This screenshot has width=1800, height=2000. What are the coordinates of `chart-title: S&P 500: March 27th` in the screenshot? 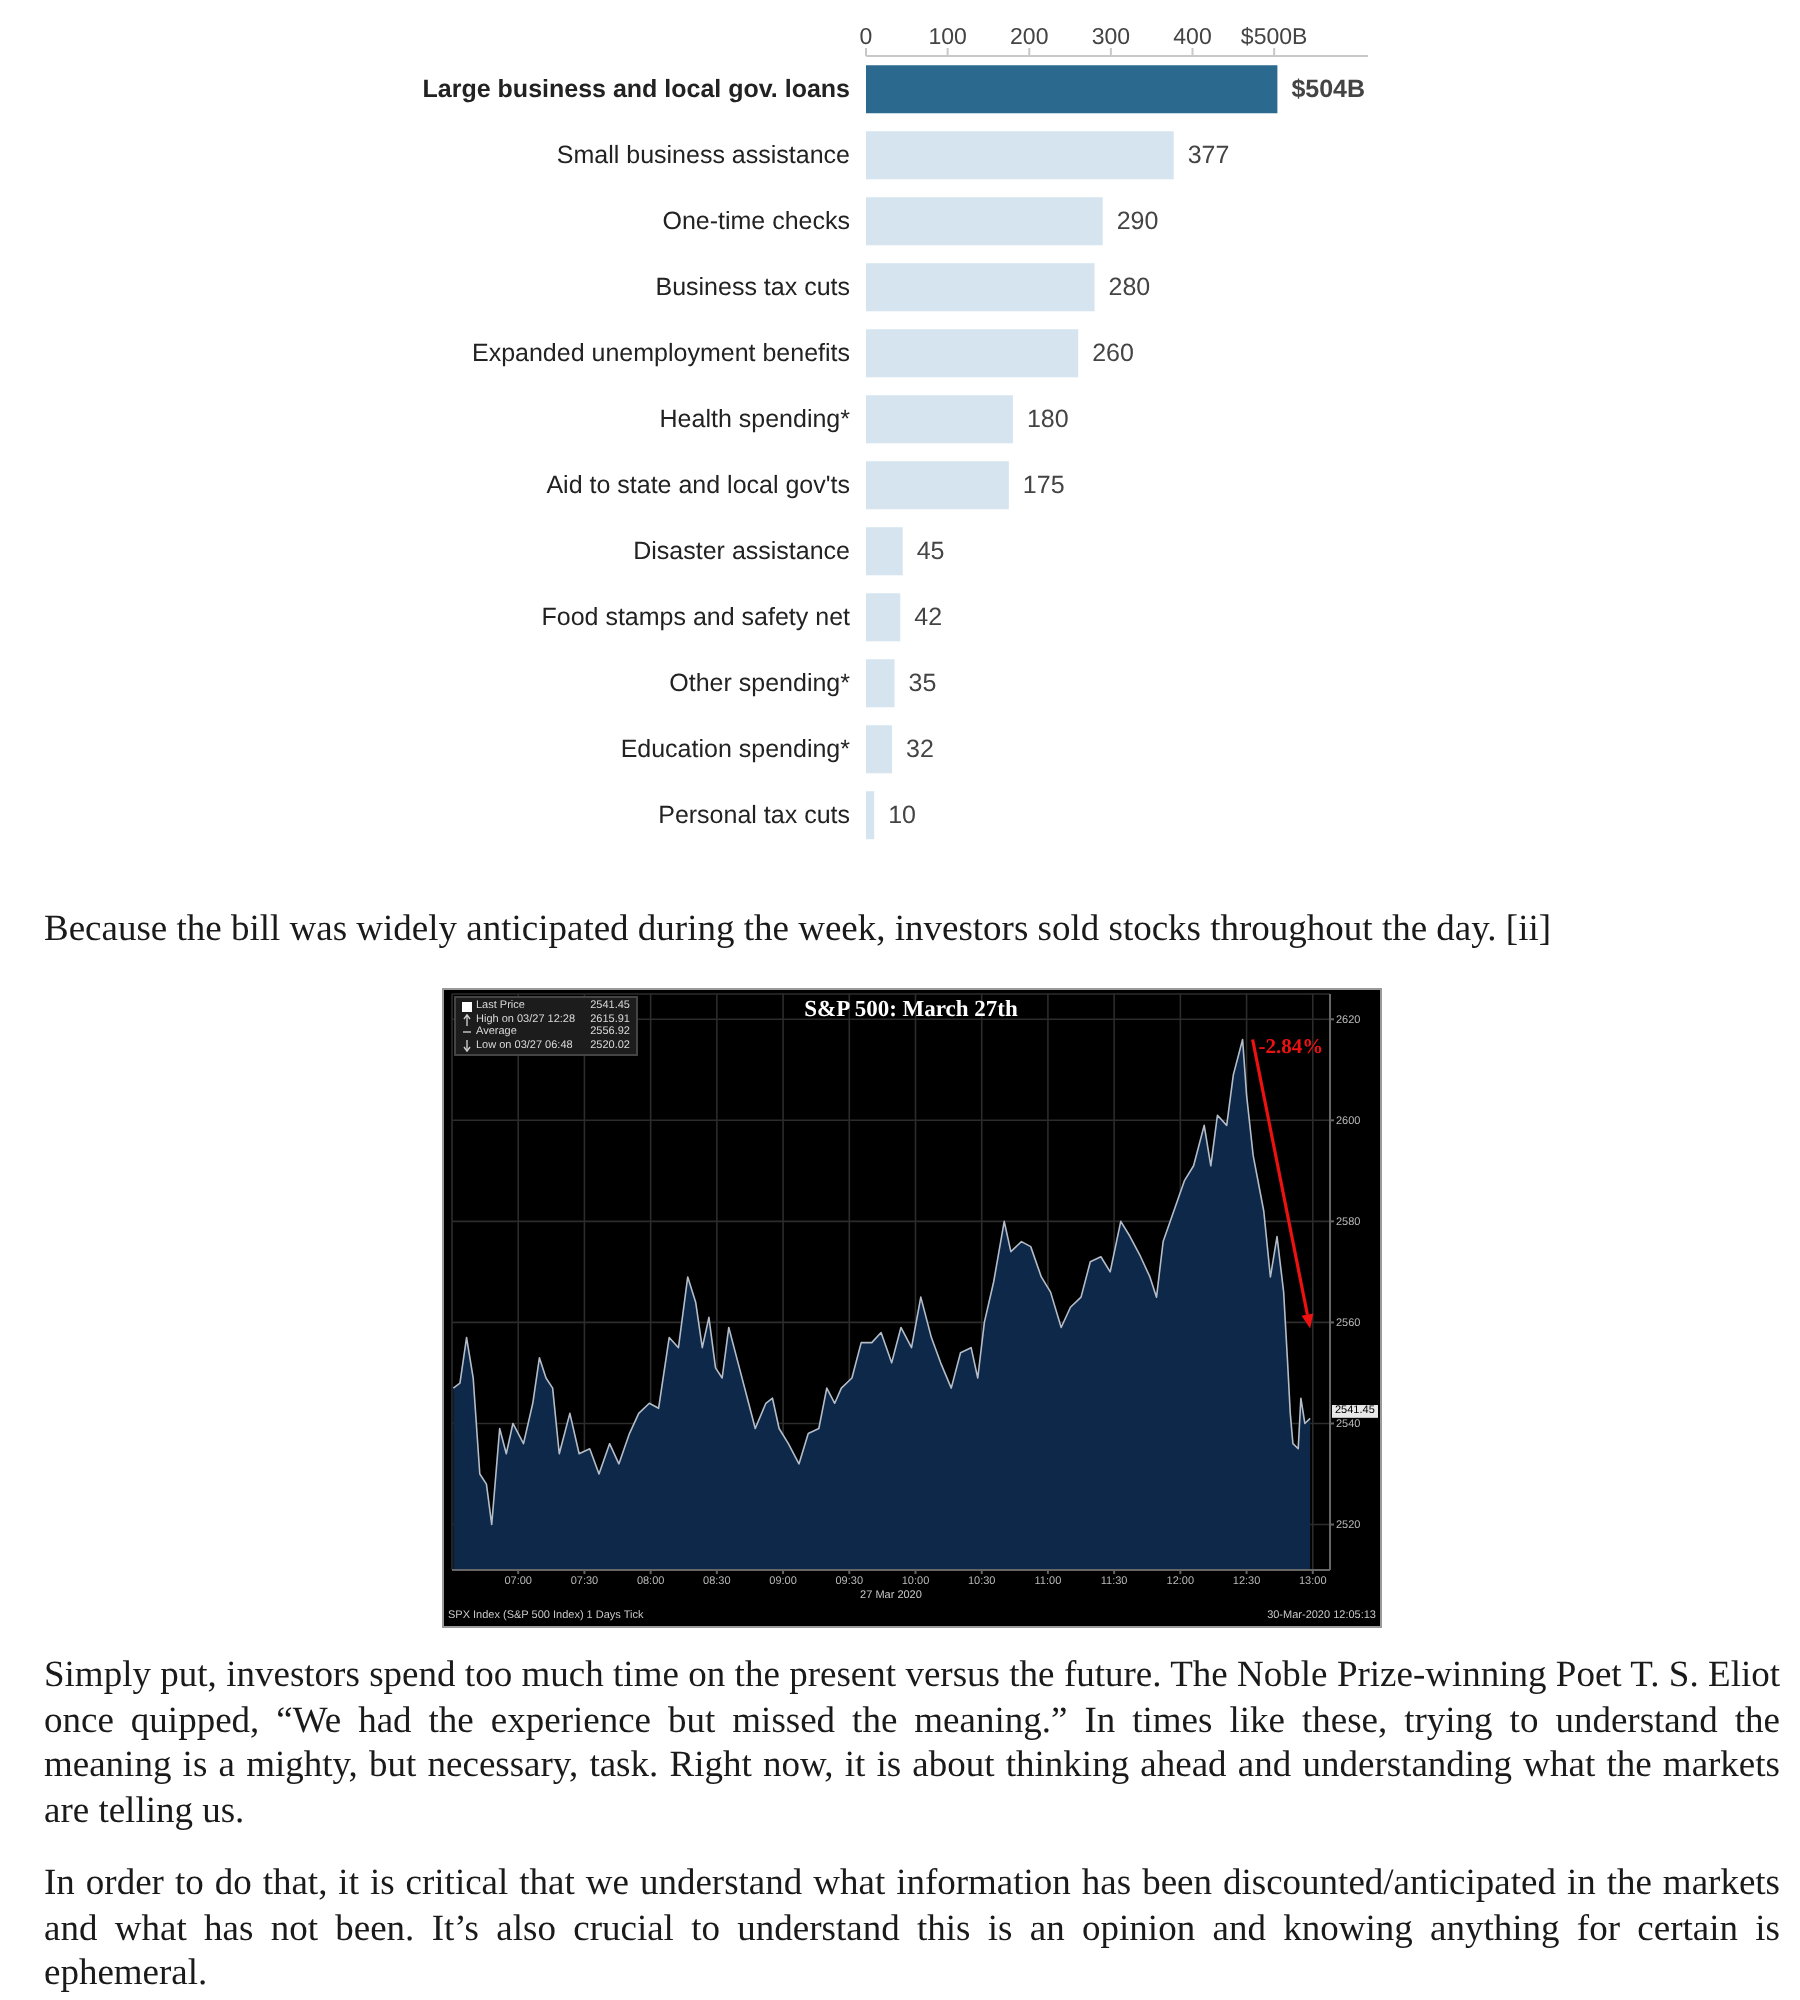 It's located at (911, 1010).